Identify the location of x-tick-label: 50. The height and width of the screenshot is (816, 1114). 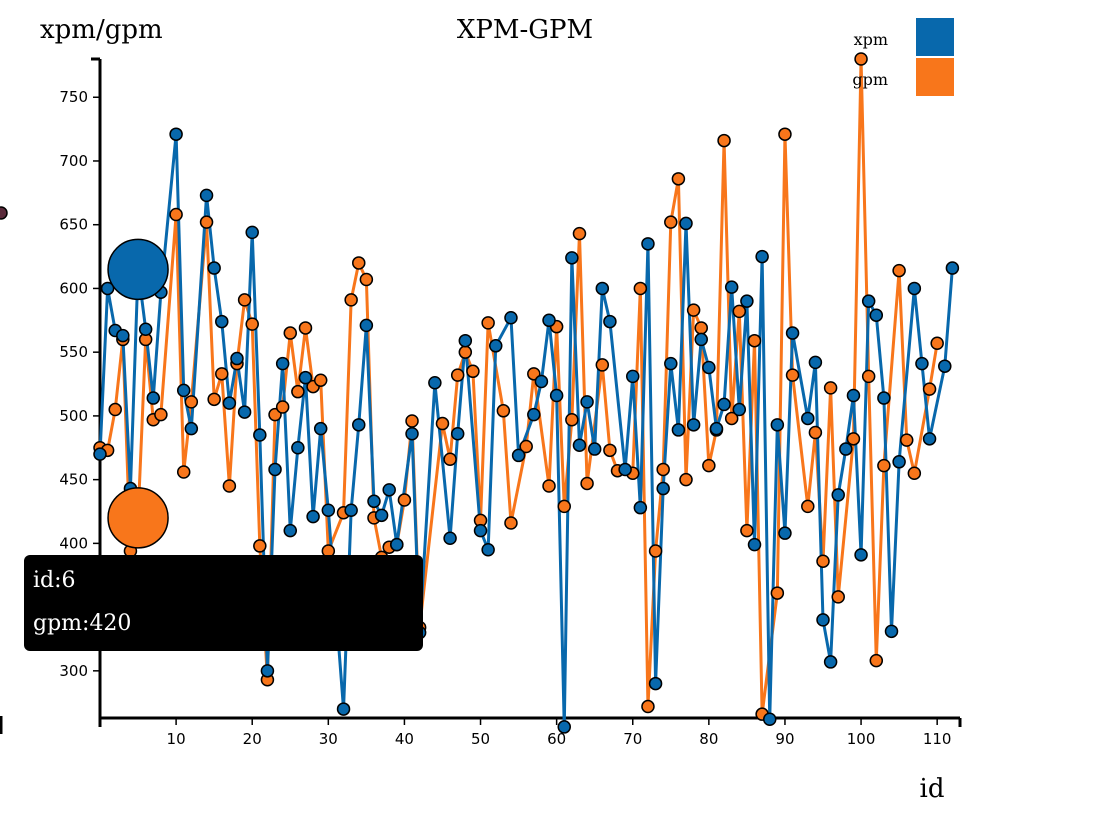
(480, 739).